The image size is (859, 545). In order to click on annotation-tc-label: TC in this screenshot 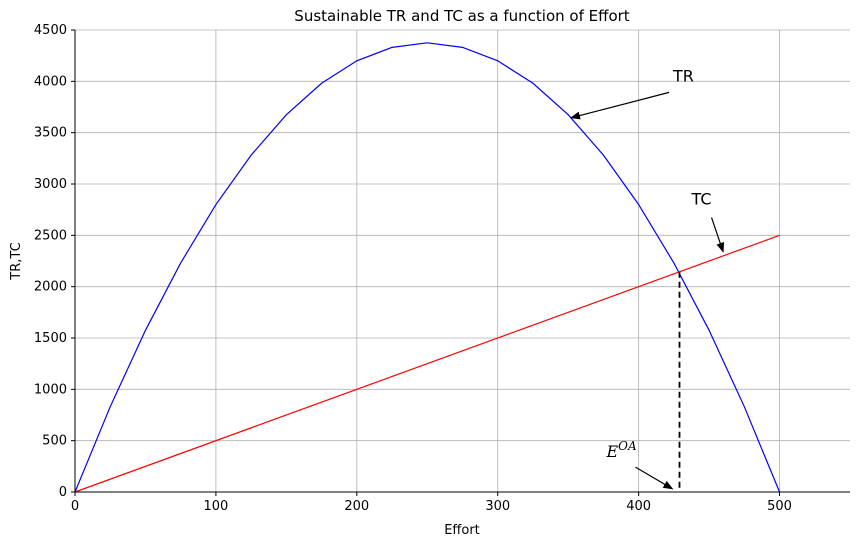, I will do `click(701, 199)`.